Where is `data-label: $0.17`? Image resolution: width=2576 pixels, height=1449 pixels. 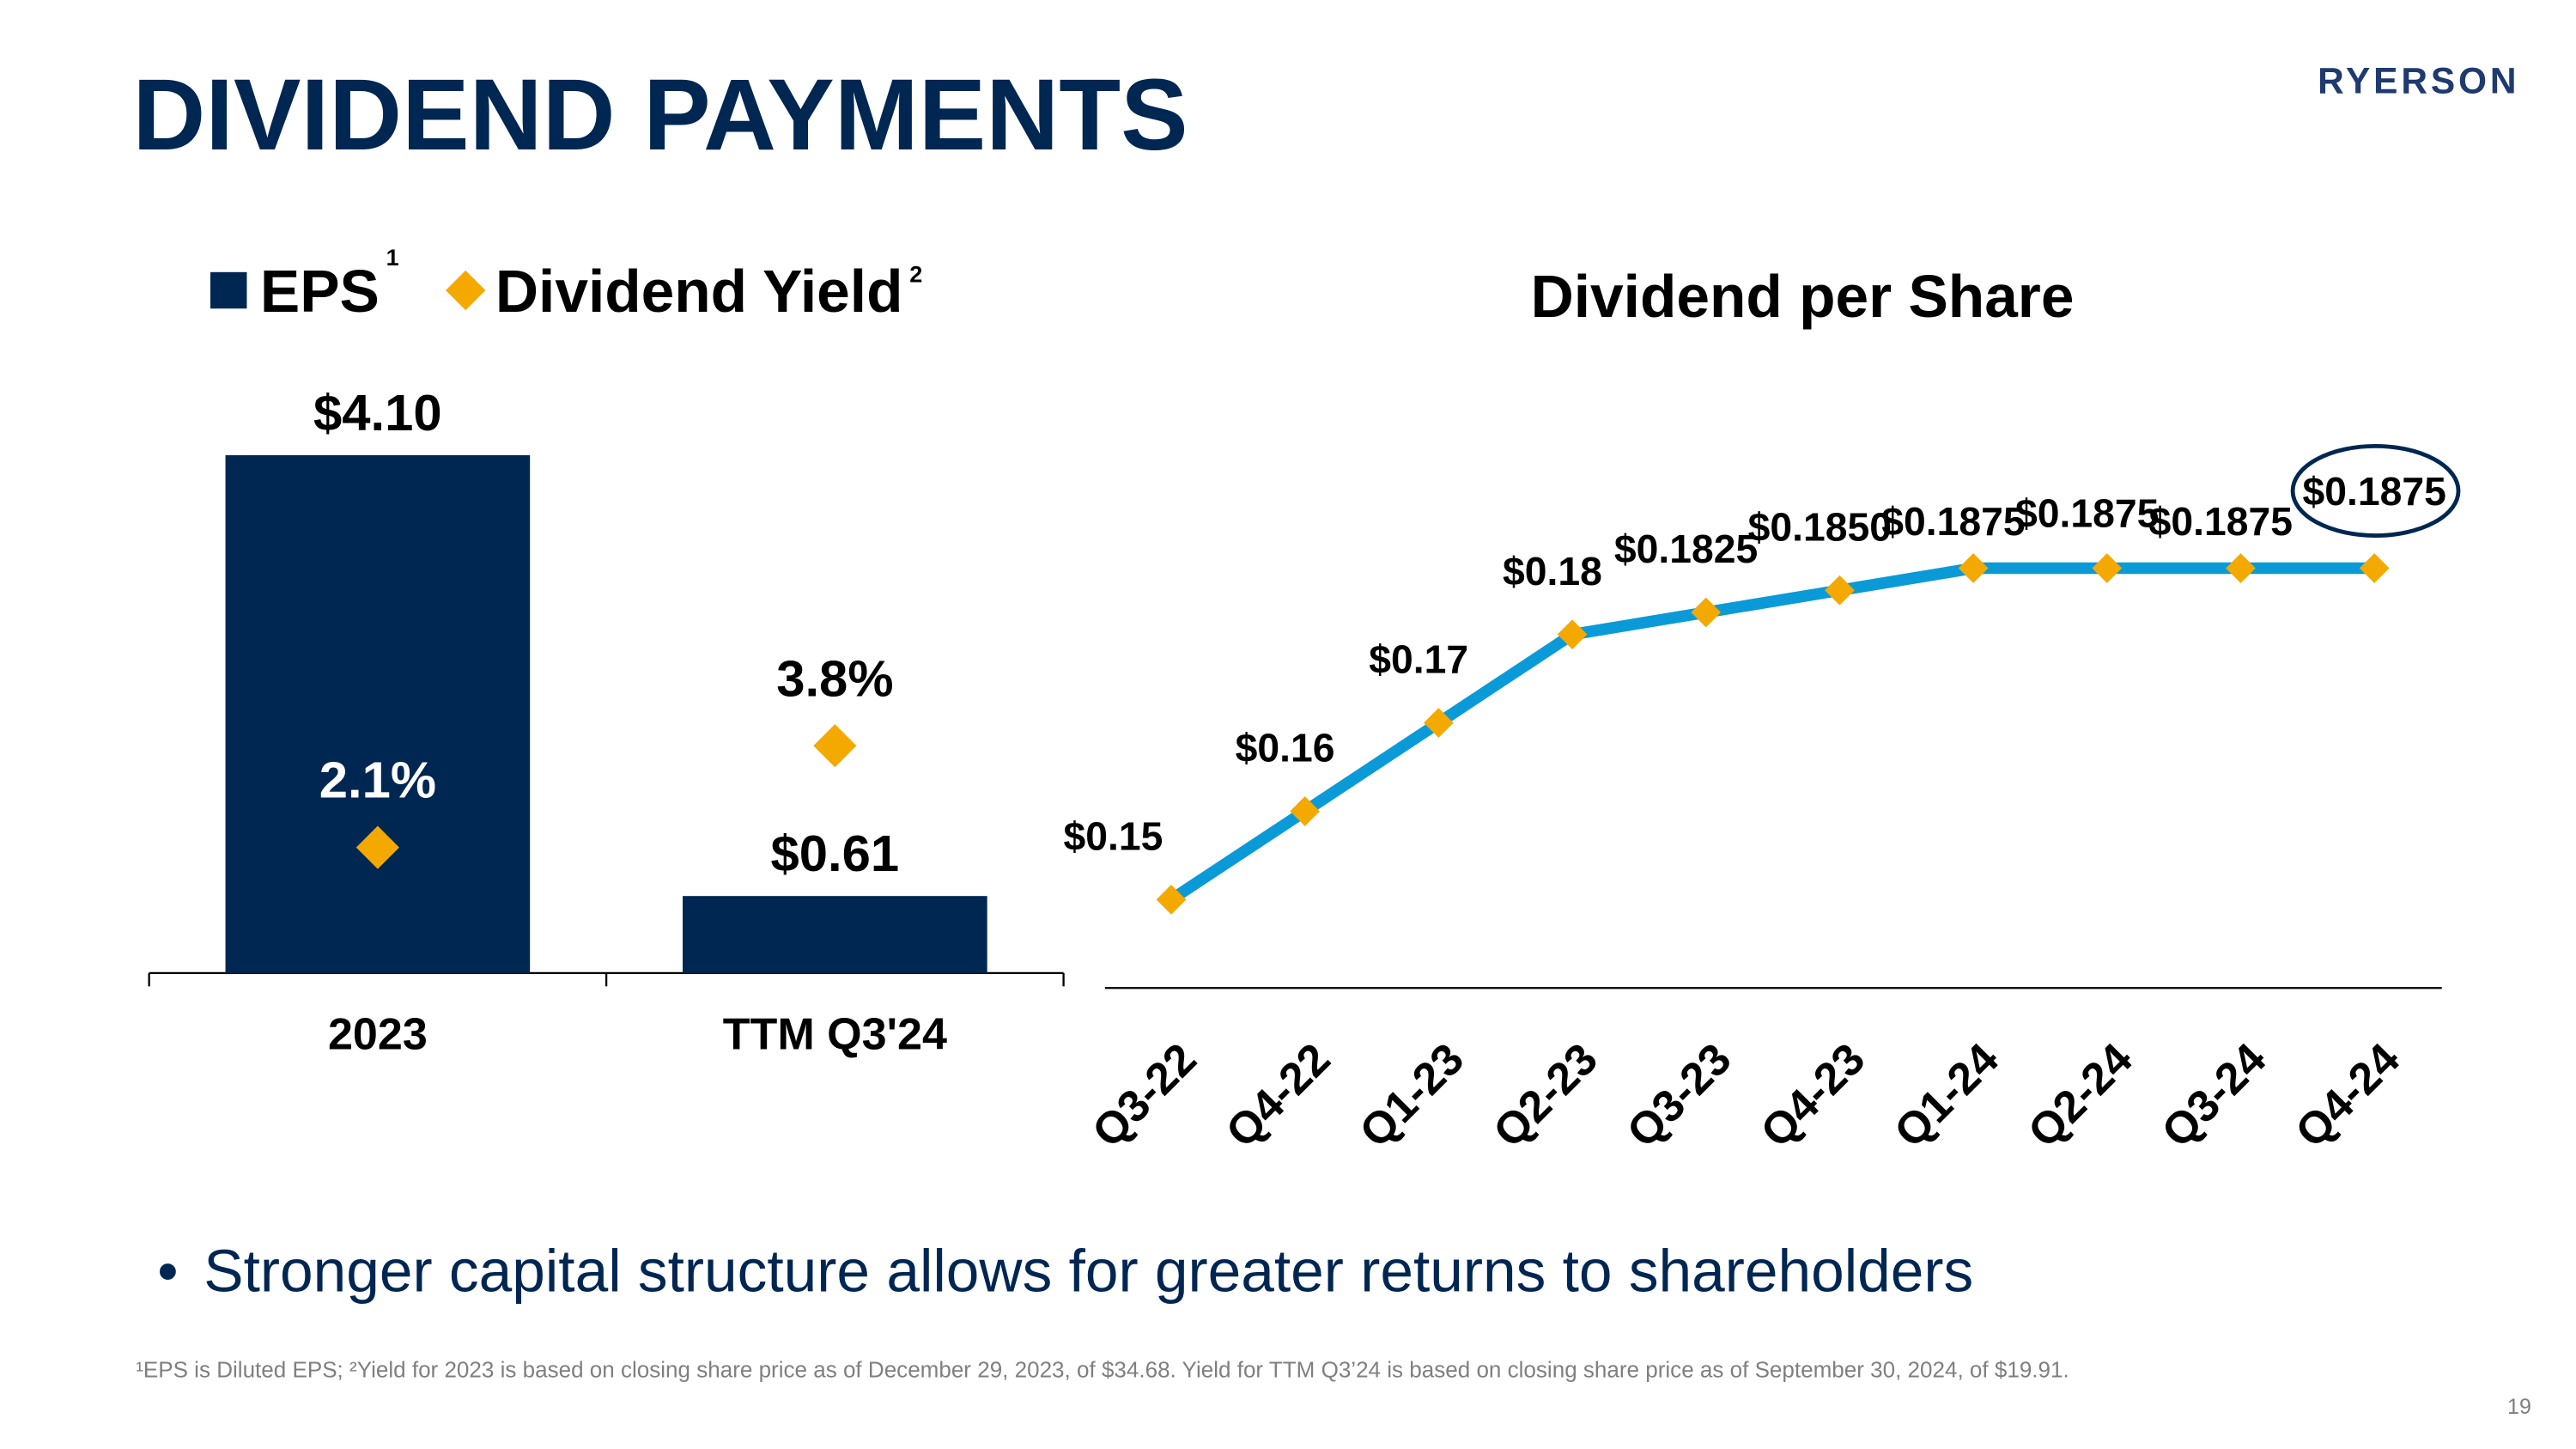 data-label: $0.17 is located at coordinates (1418, 659).